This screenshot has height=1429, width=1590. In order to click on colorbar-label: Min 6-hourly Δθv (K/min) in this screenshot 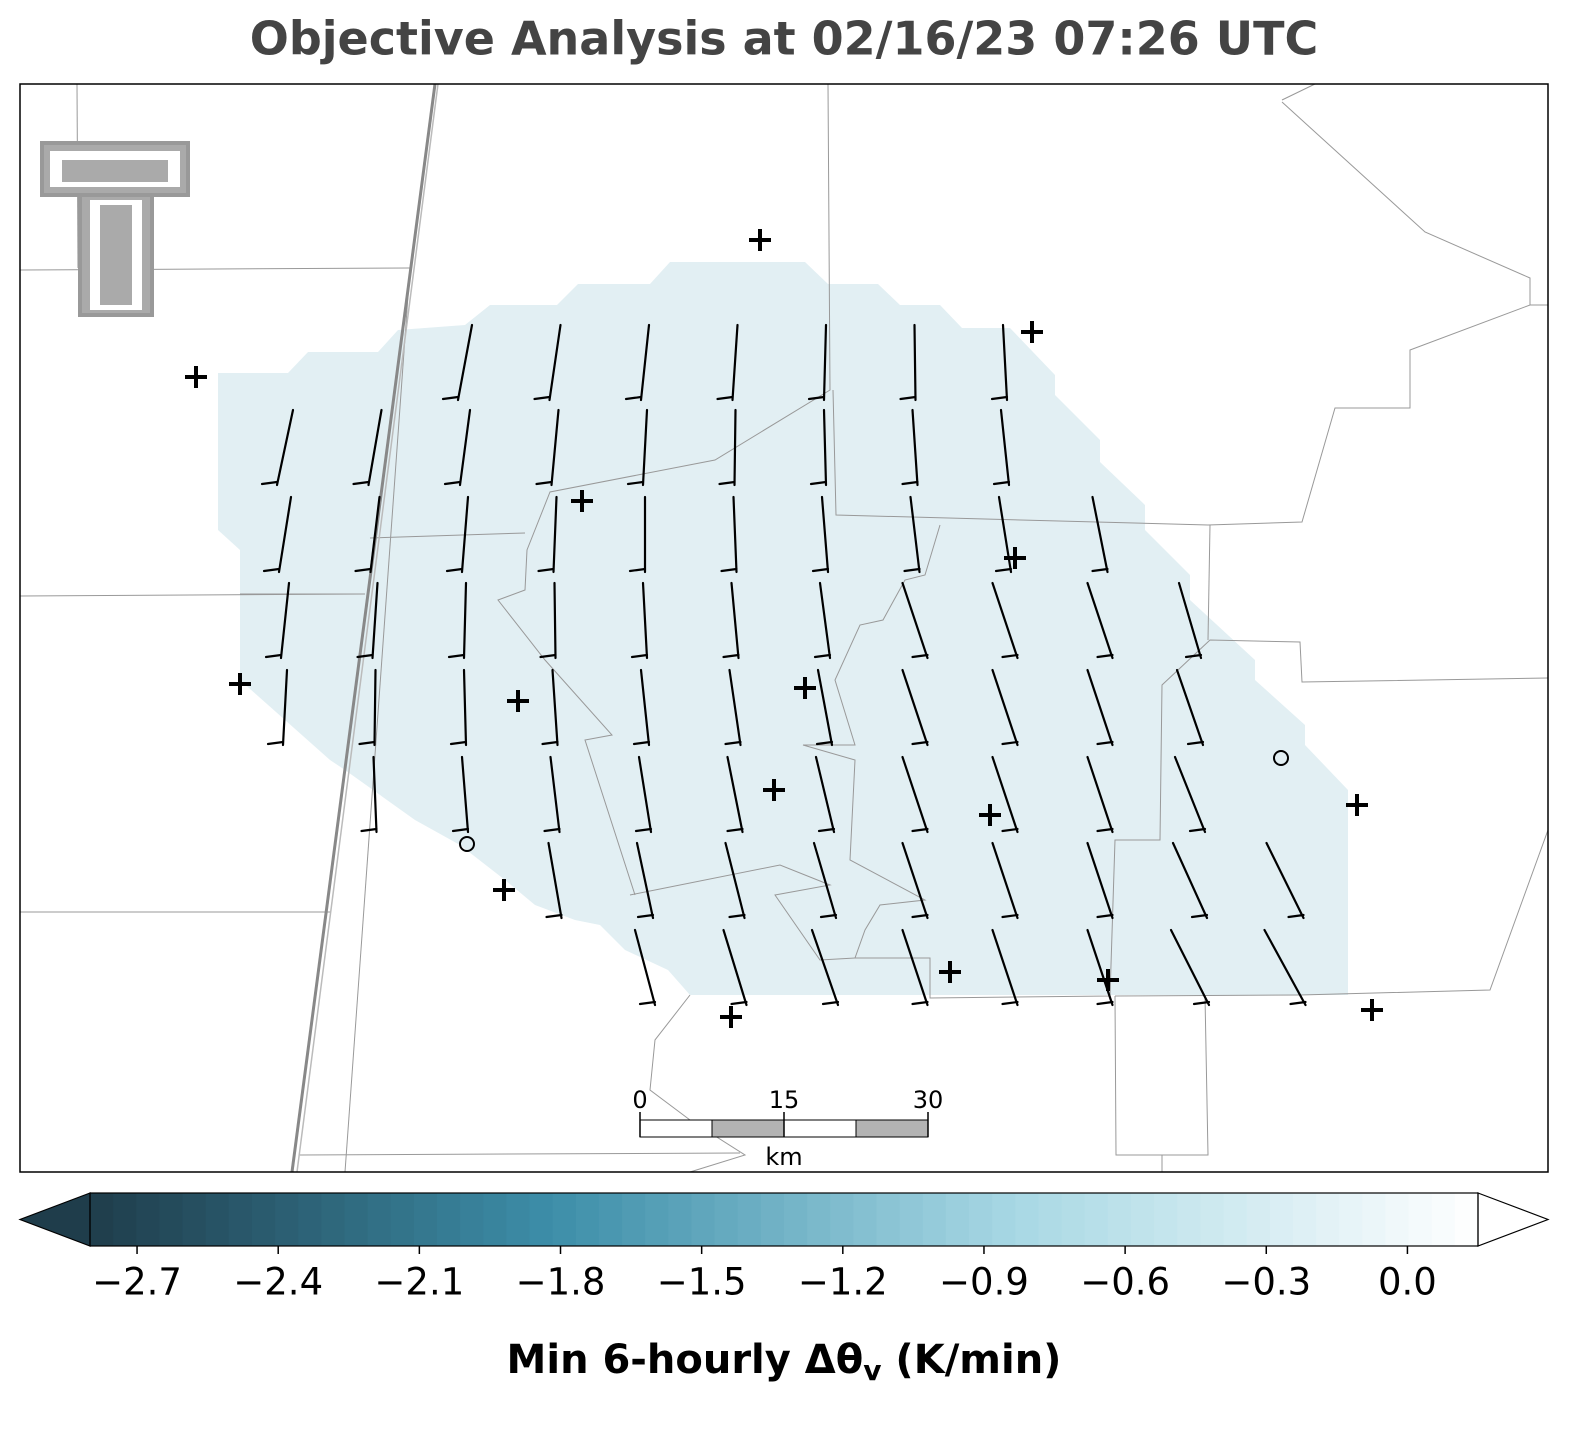, I will do `click(784, 1362)`.